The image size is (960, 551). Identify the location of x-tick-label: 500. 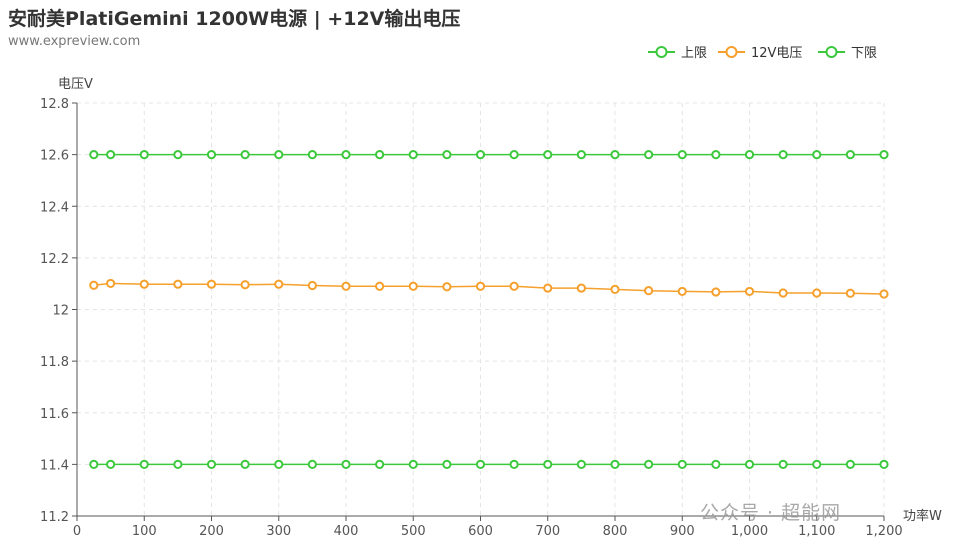
(413, 531).